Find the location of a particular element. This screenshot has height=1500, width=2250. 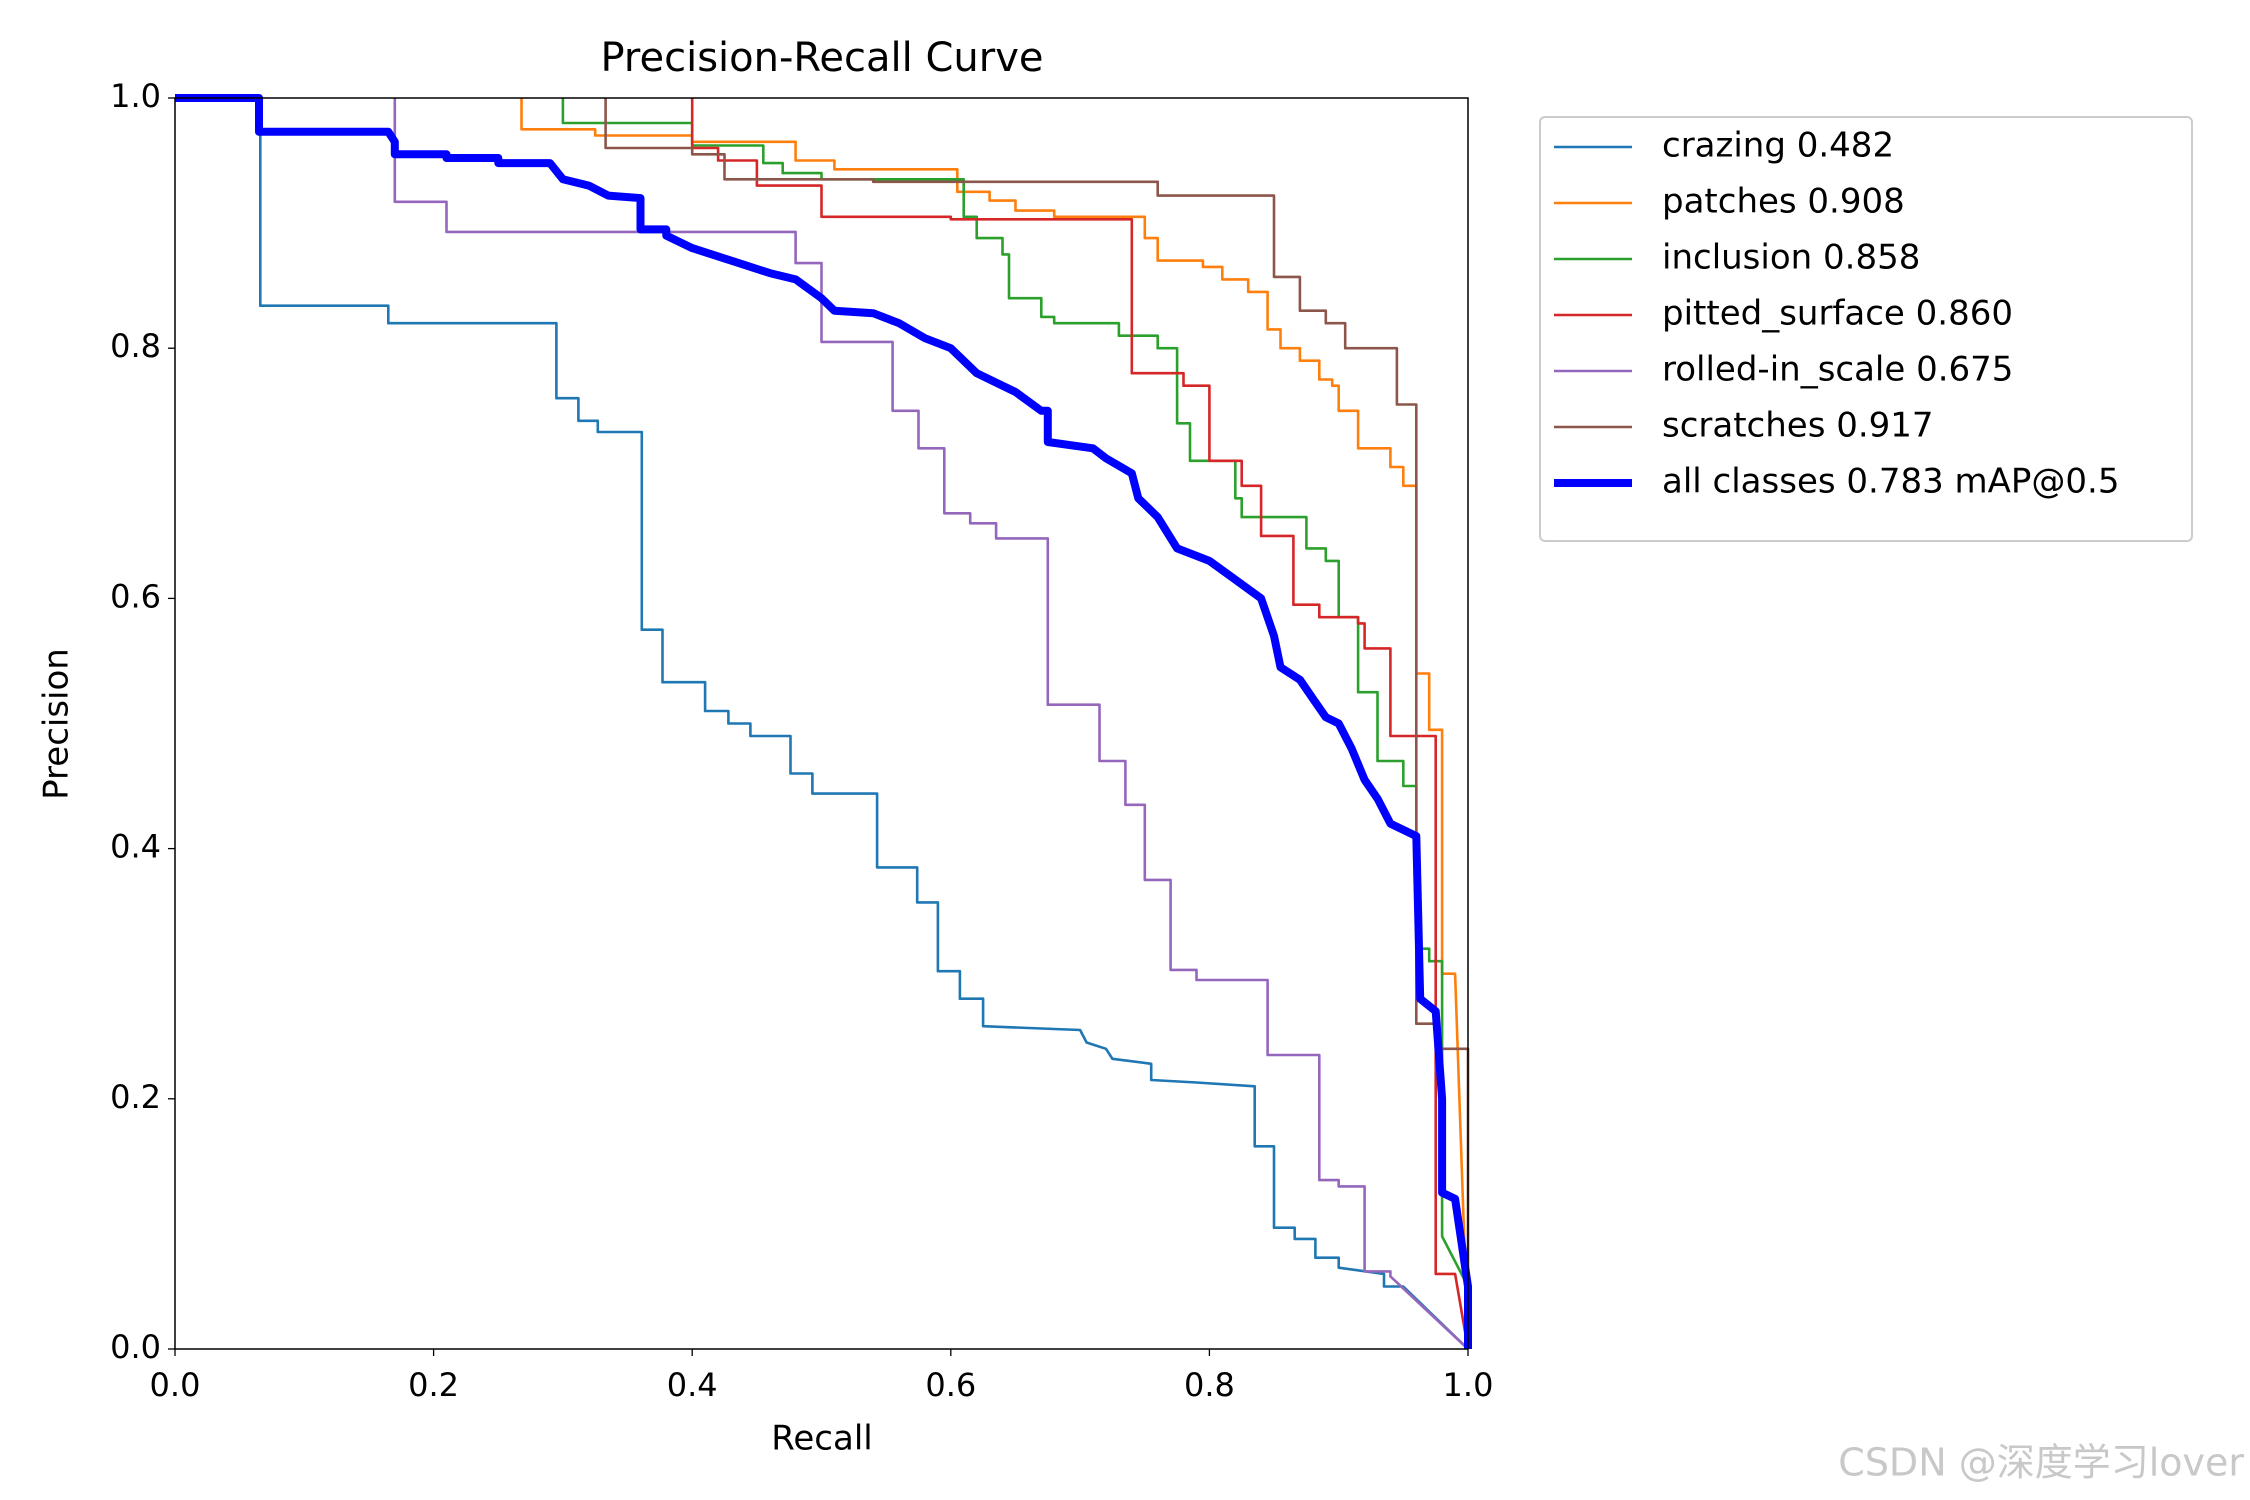

y-tick-label: 0.6 is located at coordinates (135, 596).